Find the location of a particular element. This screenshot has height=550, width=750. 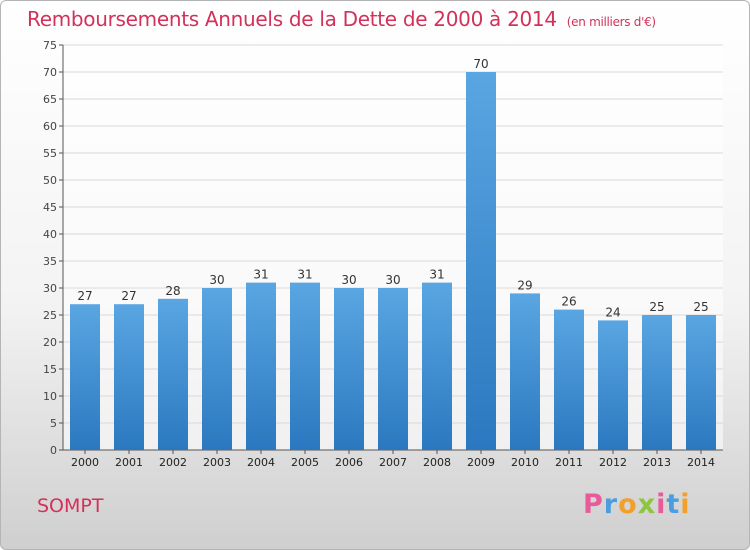

y-tick-label: 65 is located at coordinates (50, 99).